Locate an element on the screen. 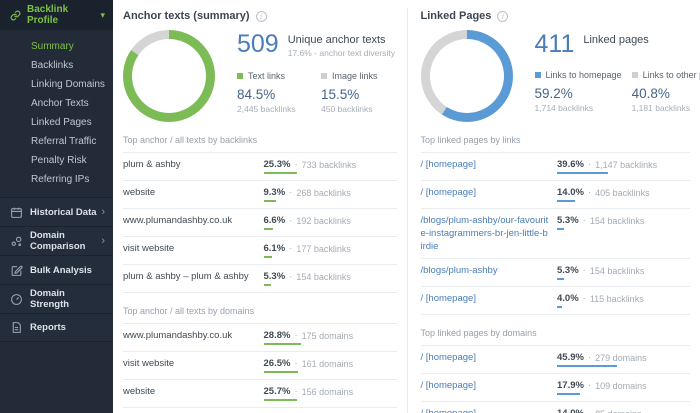 This screenshot has width=700, height=413. sidebar-submenu-item: Anchor Texts is located at coordinates (56, 103).